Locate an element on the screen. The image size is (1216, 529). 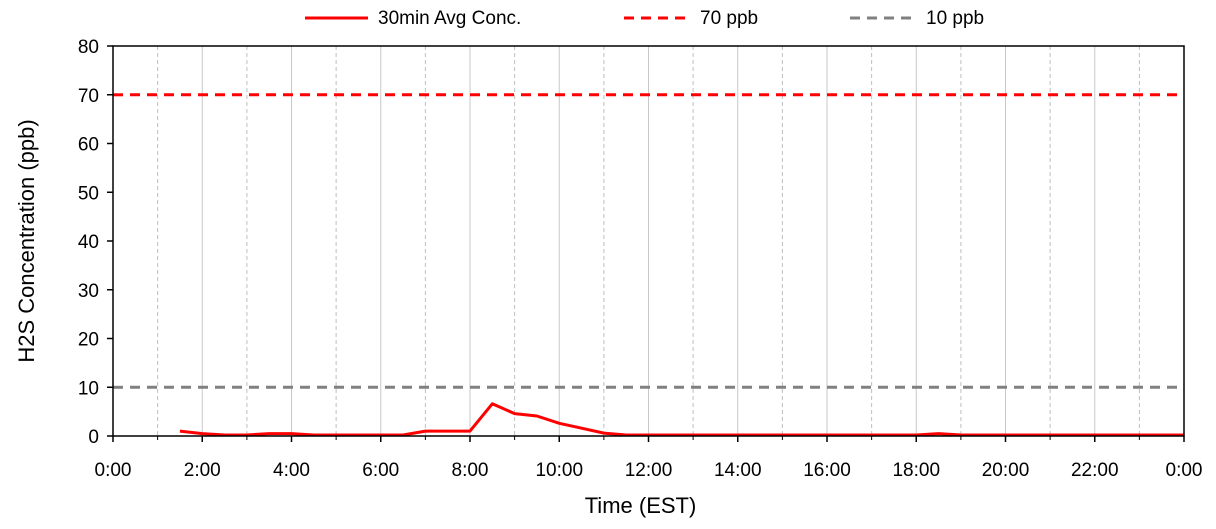
series-lines is located at coordinates (681, 419).